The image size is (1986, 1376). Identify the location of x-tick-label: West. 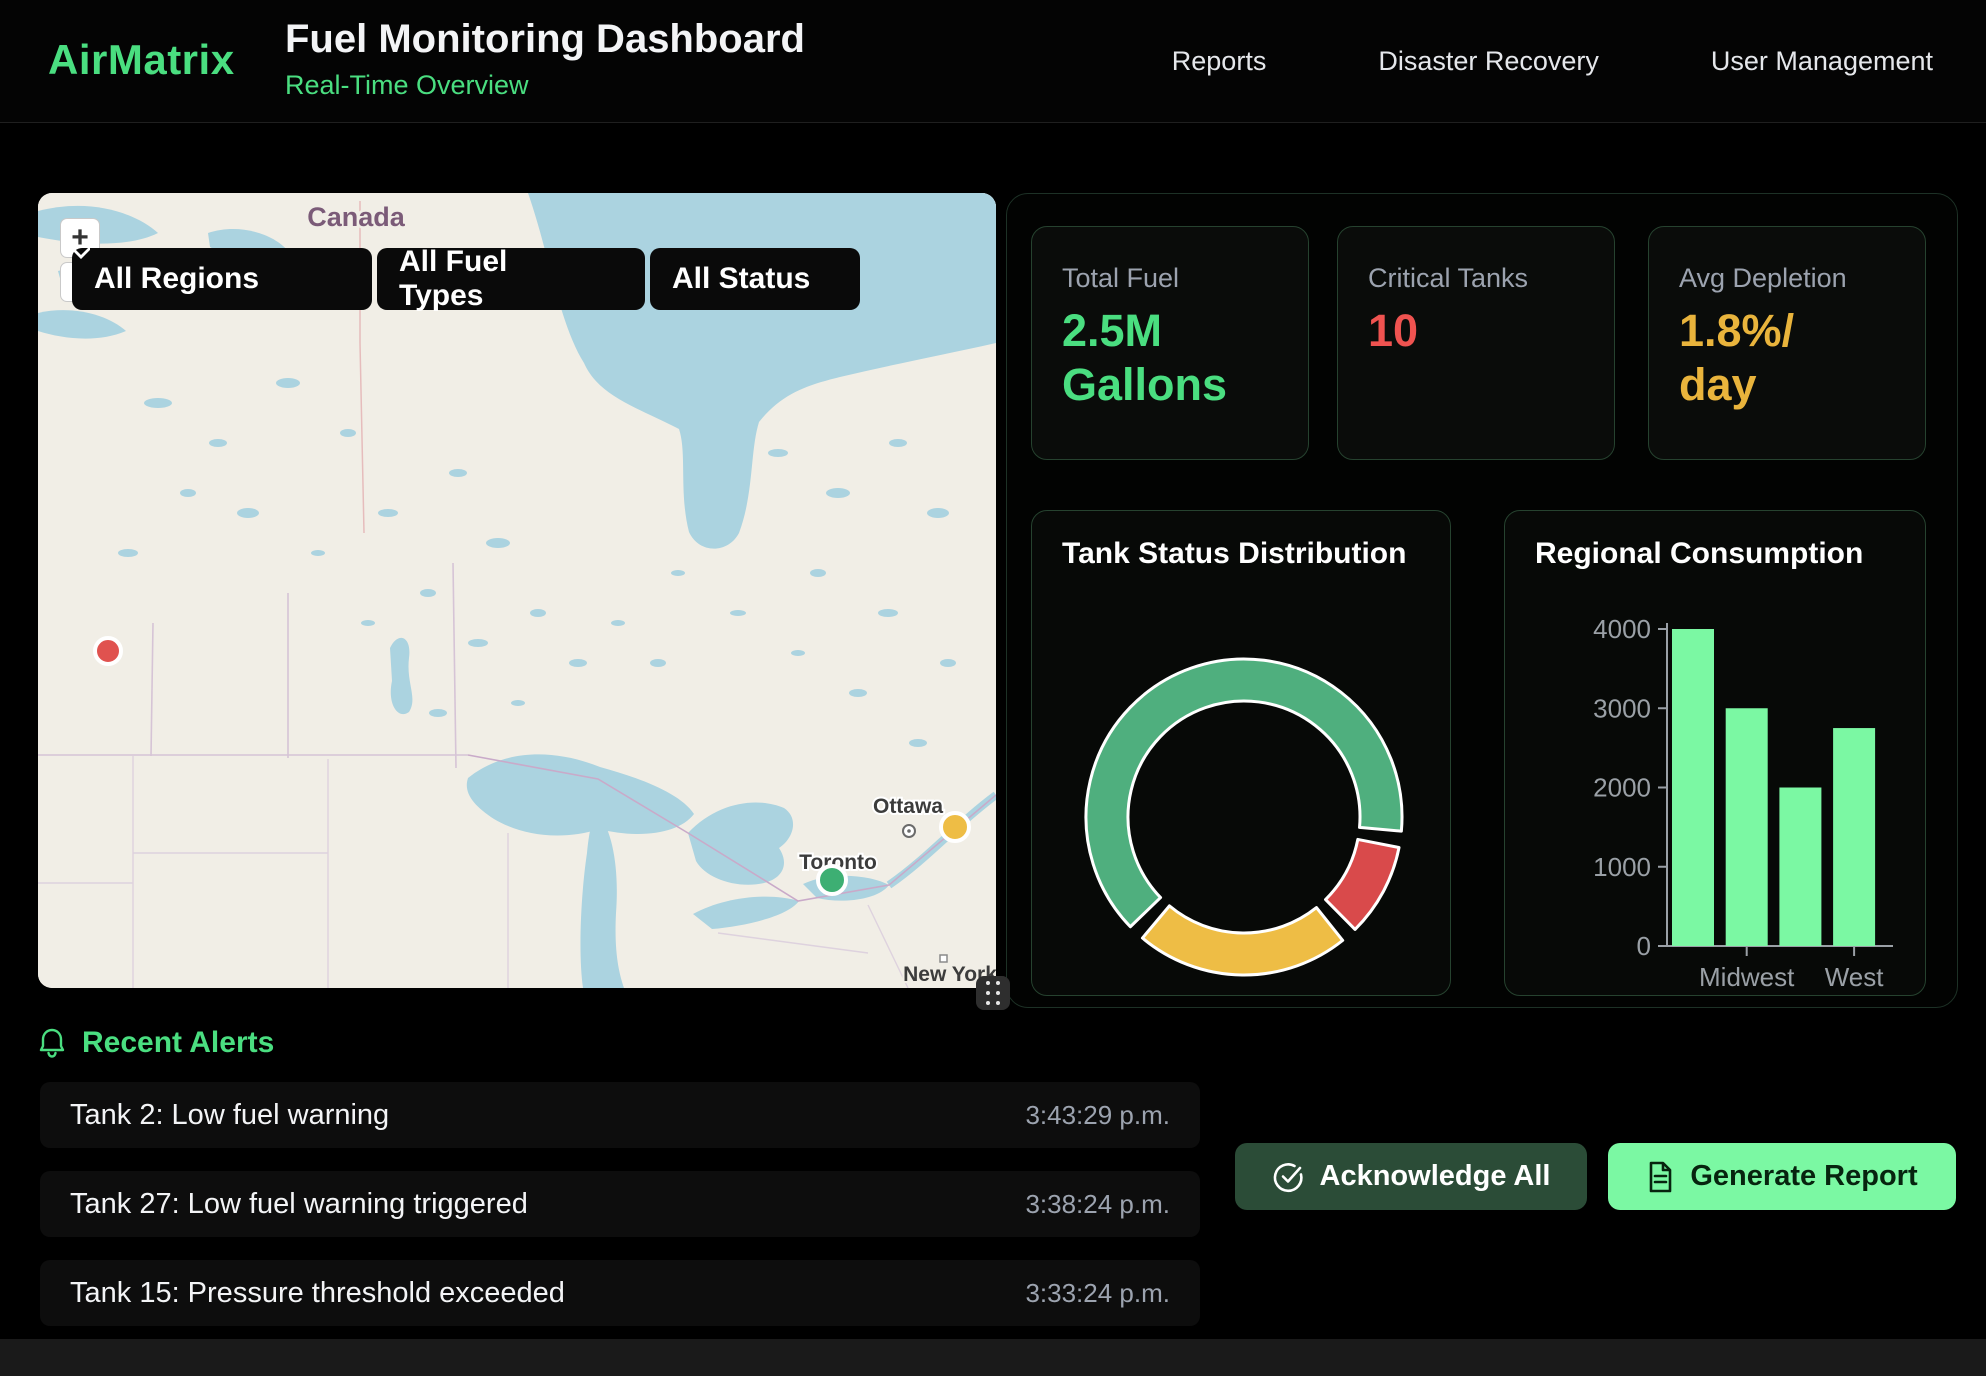
(1855, 977).